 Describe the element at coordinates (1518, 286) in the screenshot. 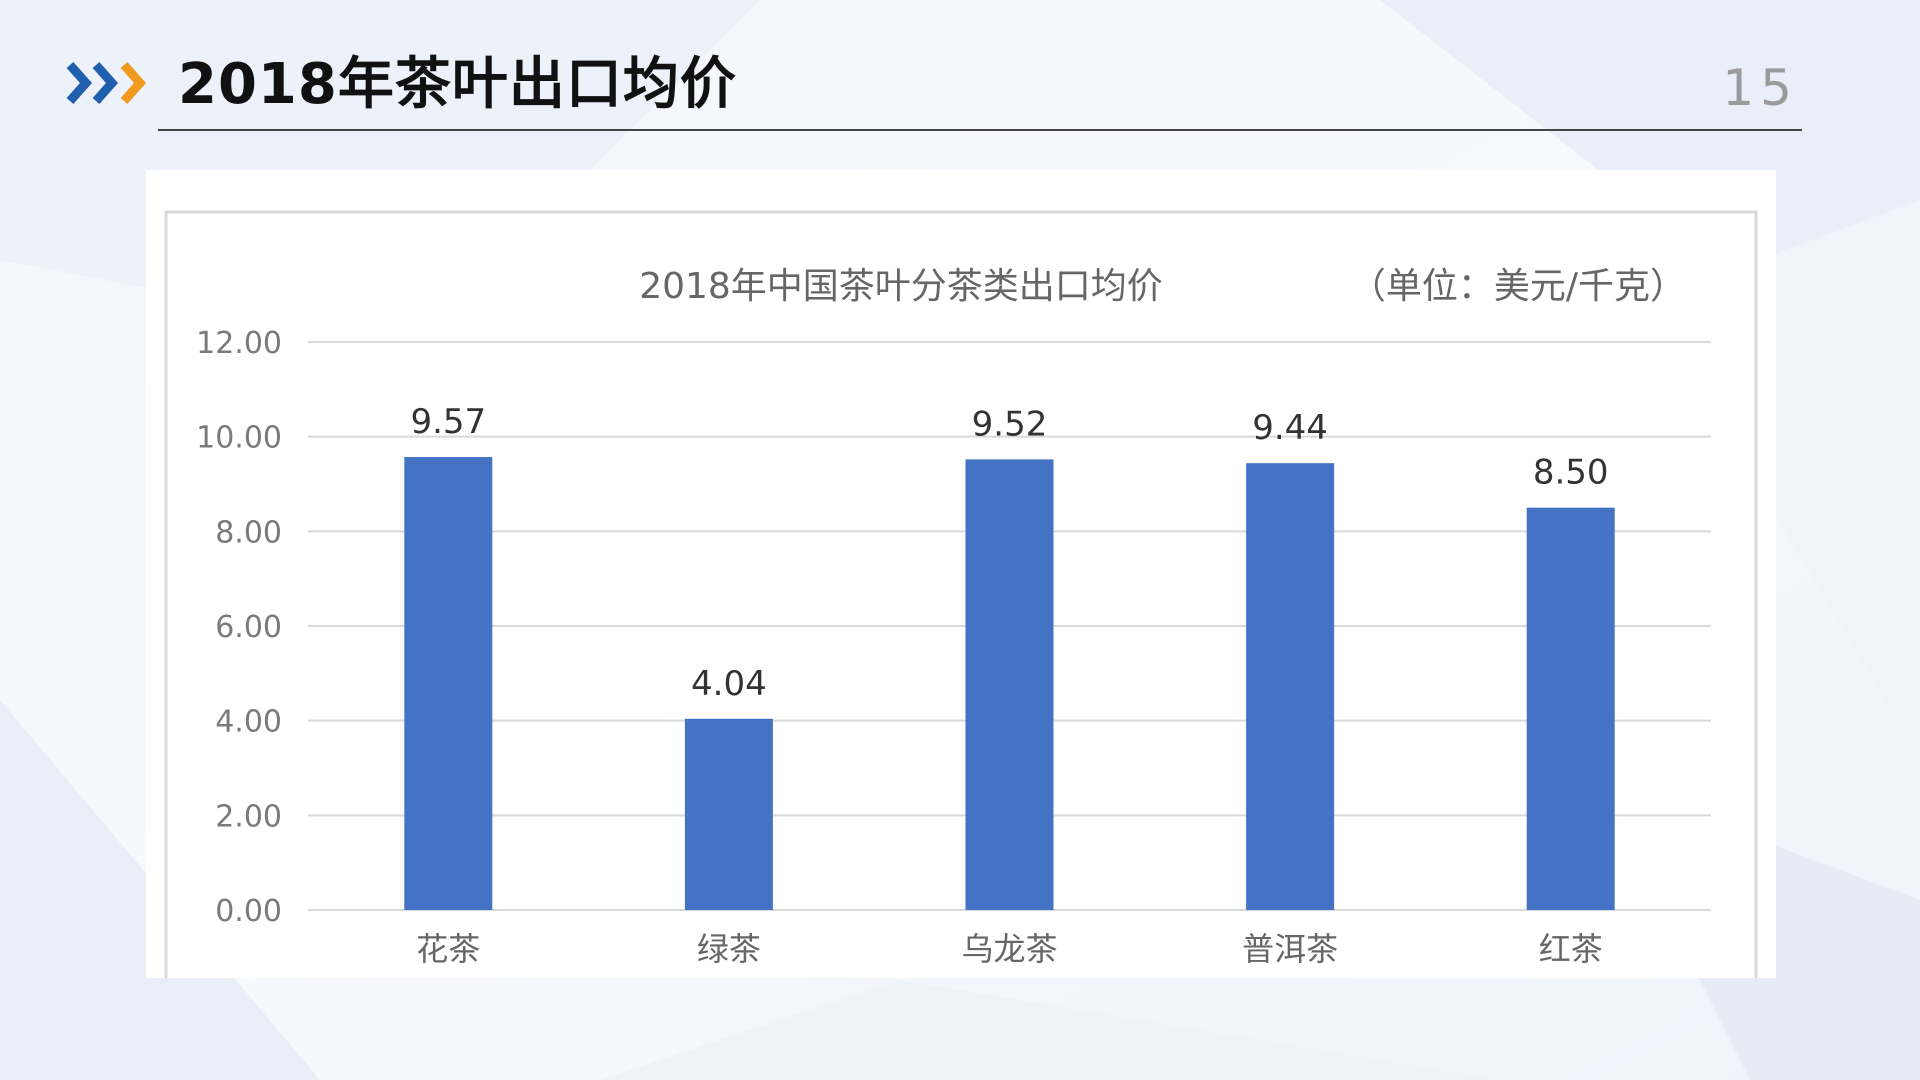

I see `chart-unit-label: （单位：美元/千克）` at that location.